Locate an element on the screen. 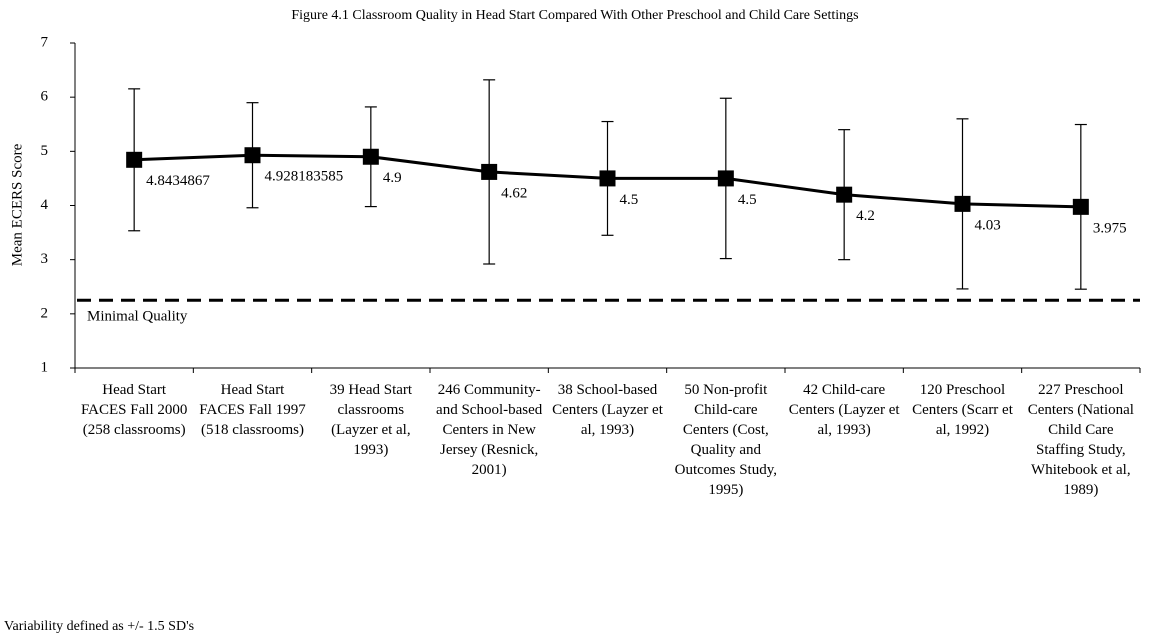 The width and height of the screenshot is (1150, 638). data-label: 4.03 is located at coordinates (988, 225).